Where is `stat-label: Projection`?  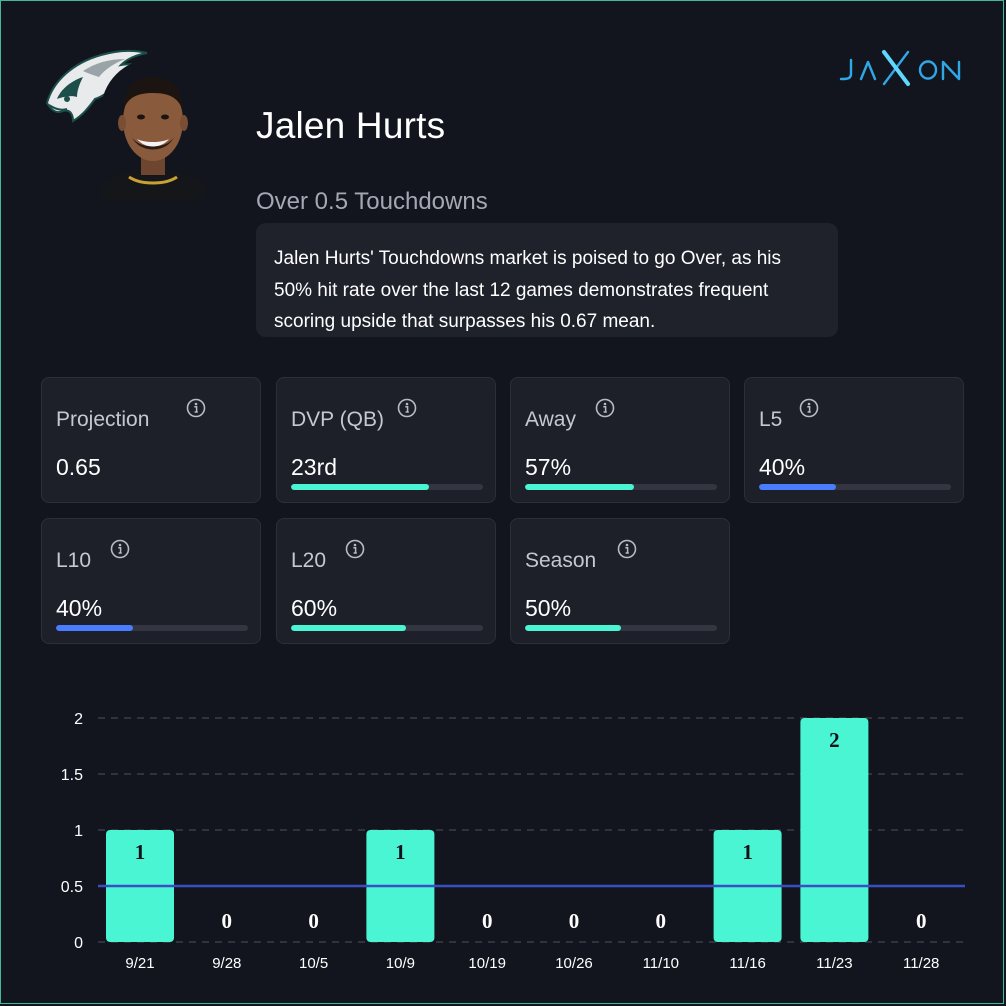
stat-label: Projection is located at coordinates (103, 419).